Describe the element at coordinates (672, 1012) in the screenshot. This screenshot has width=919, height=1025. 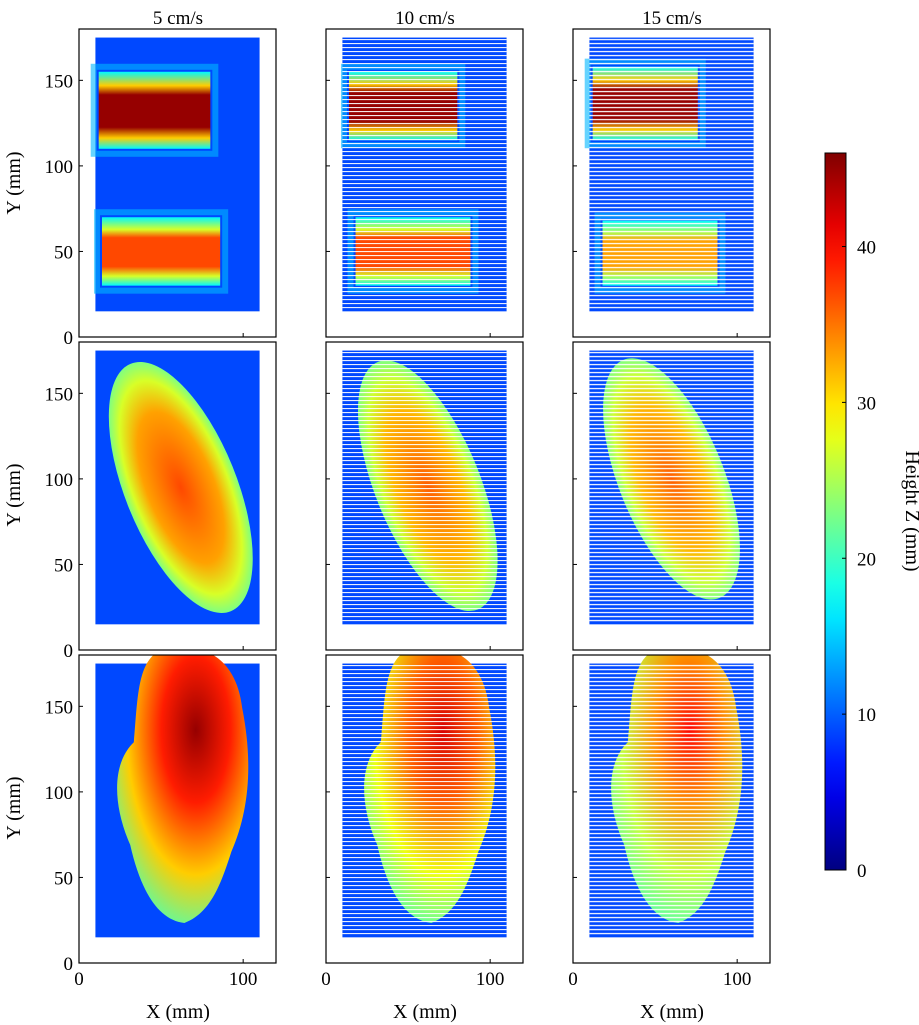
I see `x-axis-label-col3: X (mm)` at that location.